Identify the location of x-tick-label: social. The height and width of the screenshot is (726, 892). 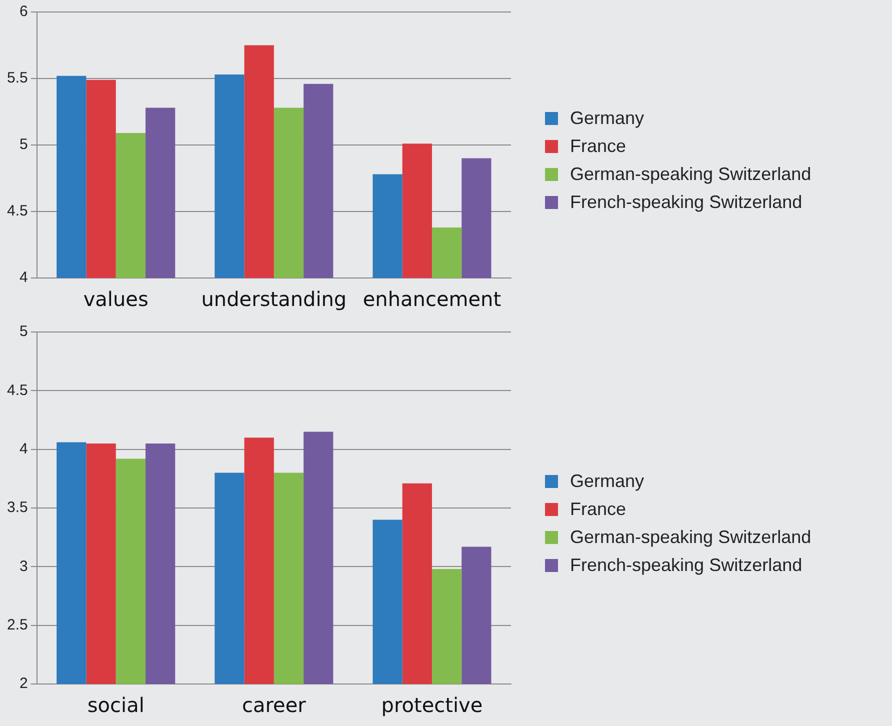
(115, 705).